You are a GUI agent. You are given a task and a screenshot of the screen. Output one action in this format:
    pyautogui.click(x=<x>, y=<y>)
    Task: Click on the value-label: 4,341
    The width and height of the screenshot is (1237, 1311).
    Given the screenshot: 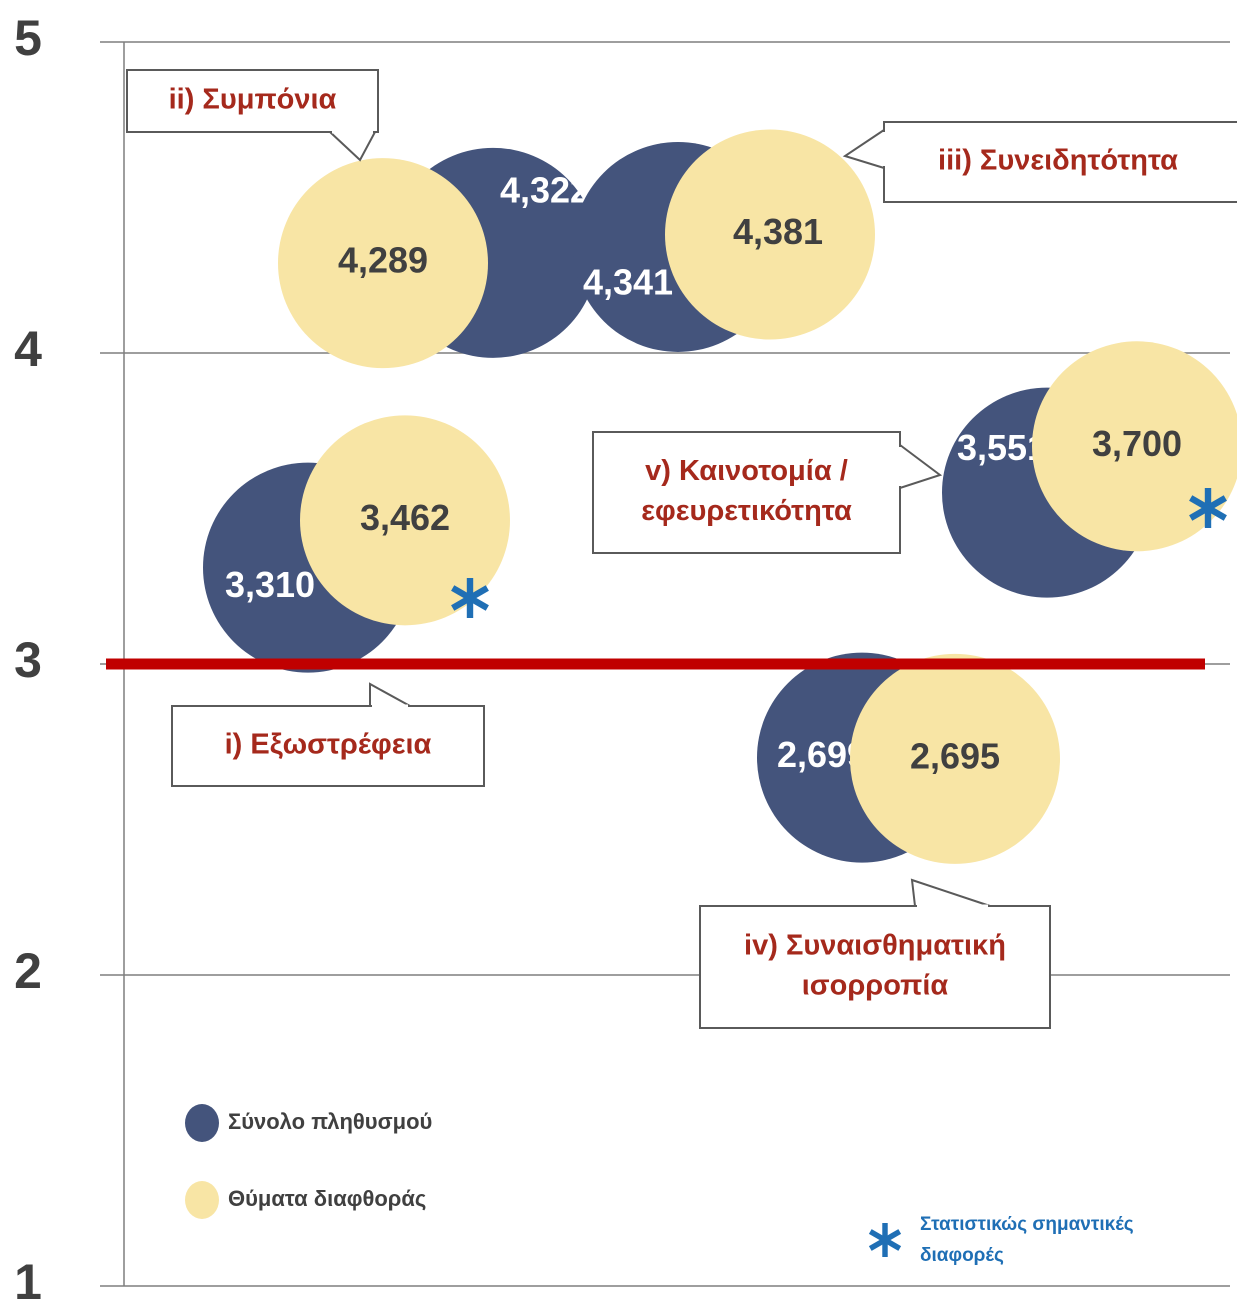 What is the action you would take?
    pyautogui.click(x=628, y=281)
    